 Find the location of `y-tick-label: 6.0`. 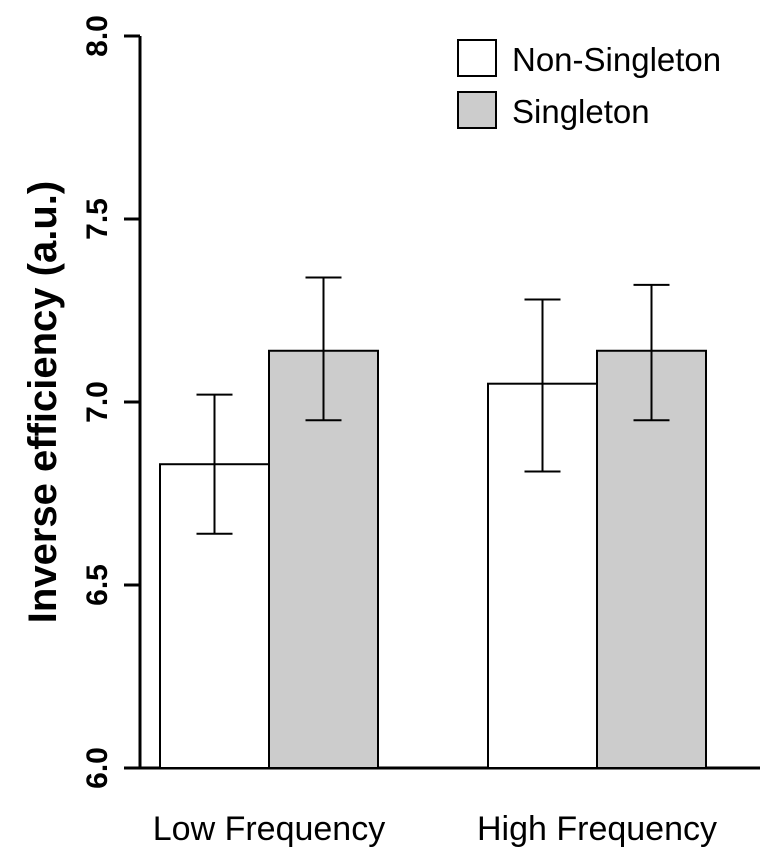

y-tick-label: 6.0 is located at coordinates (97, 768).